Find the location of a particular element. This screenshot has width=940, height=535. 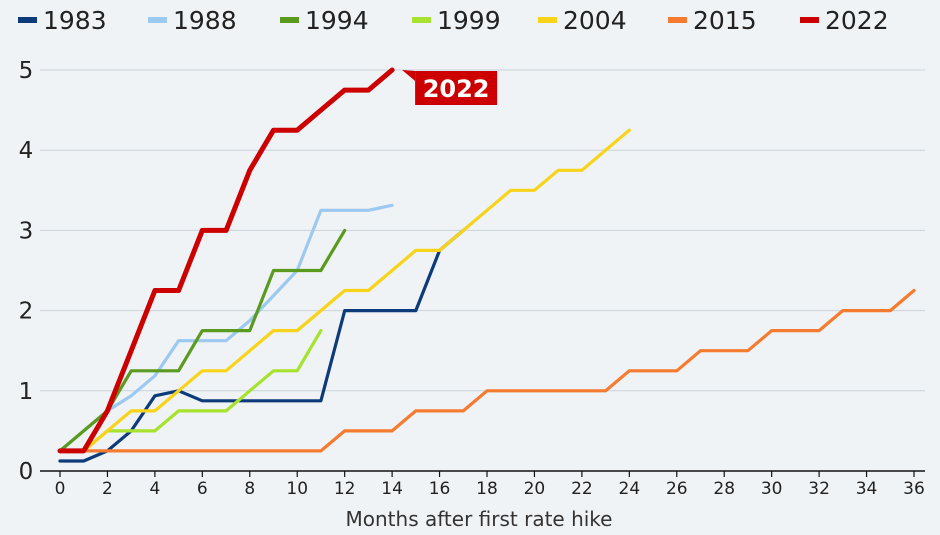

x-tick-label-26: 26 is located at coordinates (677, 489).